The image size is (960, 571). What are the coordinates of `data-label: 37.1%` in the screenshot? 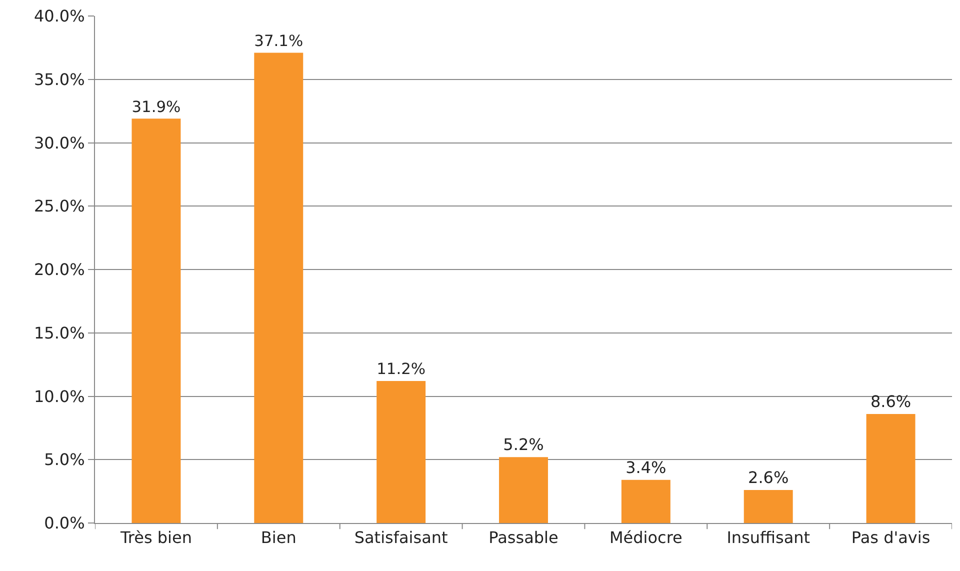 It's located at (279, 41).